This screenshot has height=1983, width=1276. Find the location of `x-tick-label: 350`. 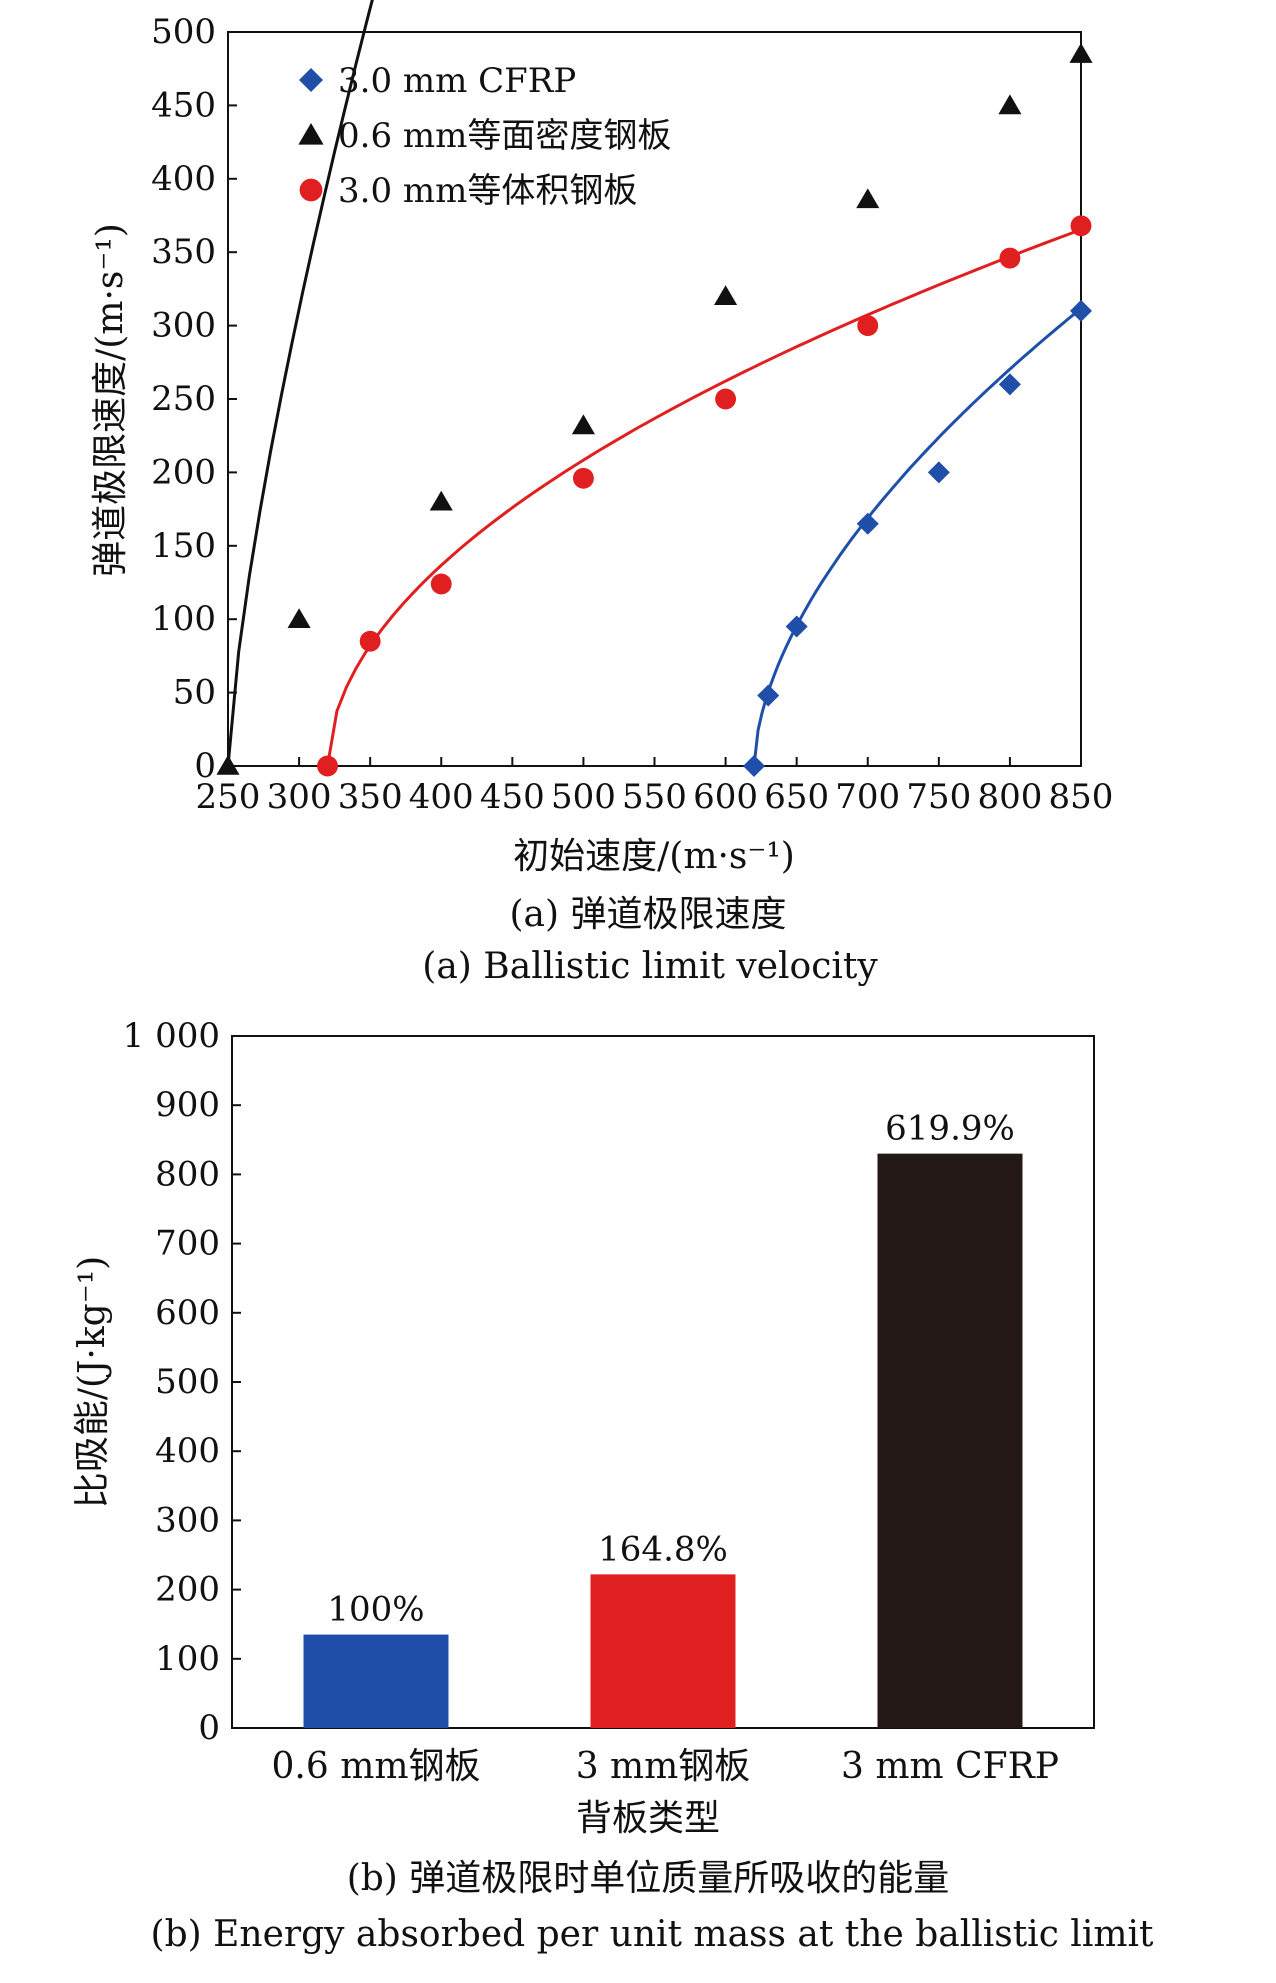

x-tick-label: 350 is located at coordinates (370, 797).